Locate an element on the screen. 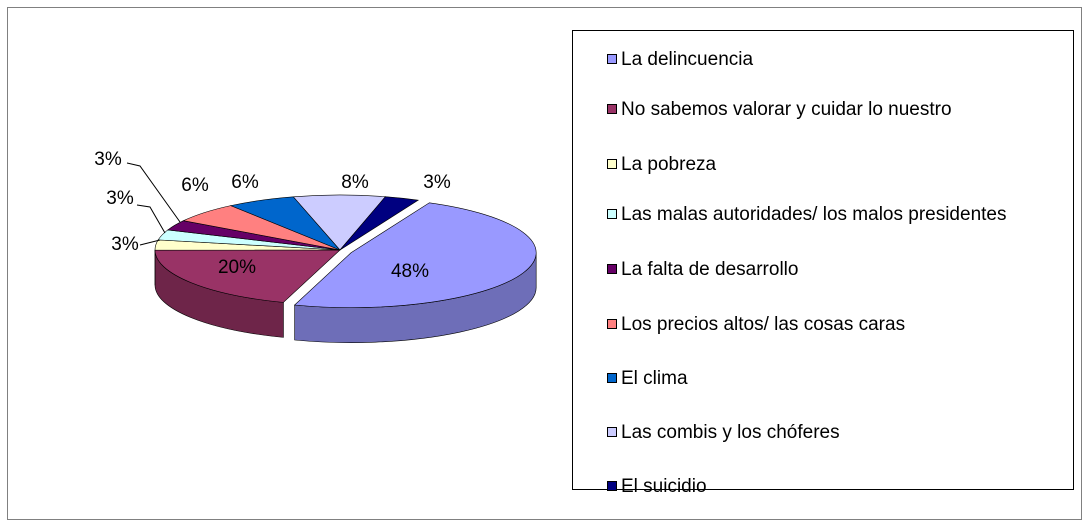 Image resolution: width=1090 pixels, height=528 pixels. pie-chart: 48% 20% 3% 3% 3% 6% 6% 8% 3% is located at coordinates (315, 246).